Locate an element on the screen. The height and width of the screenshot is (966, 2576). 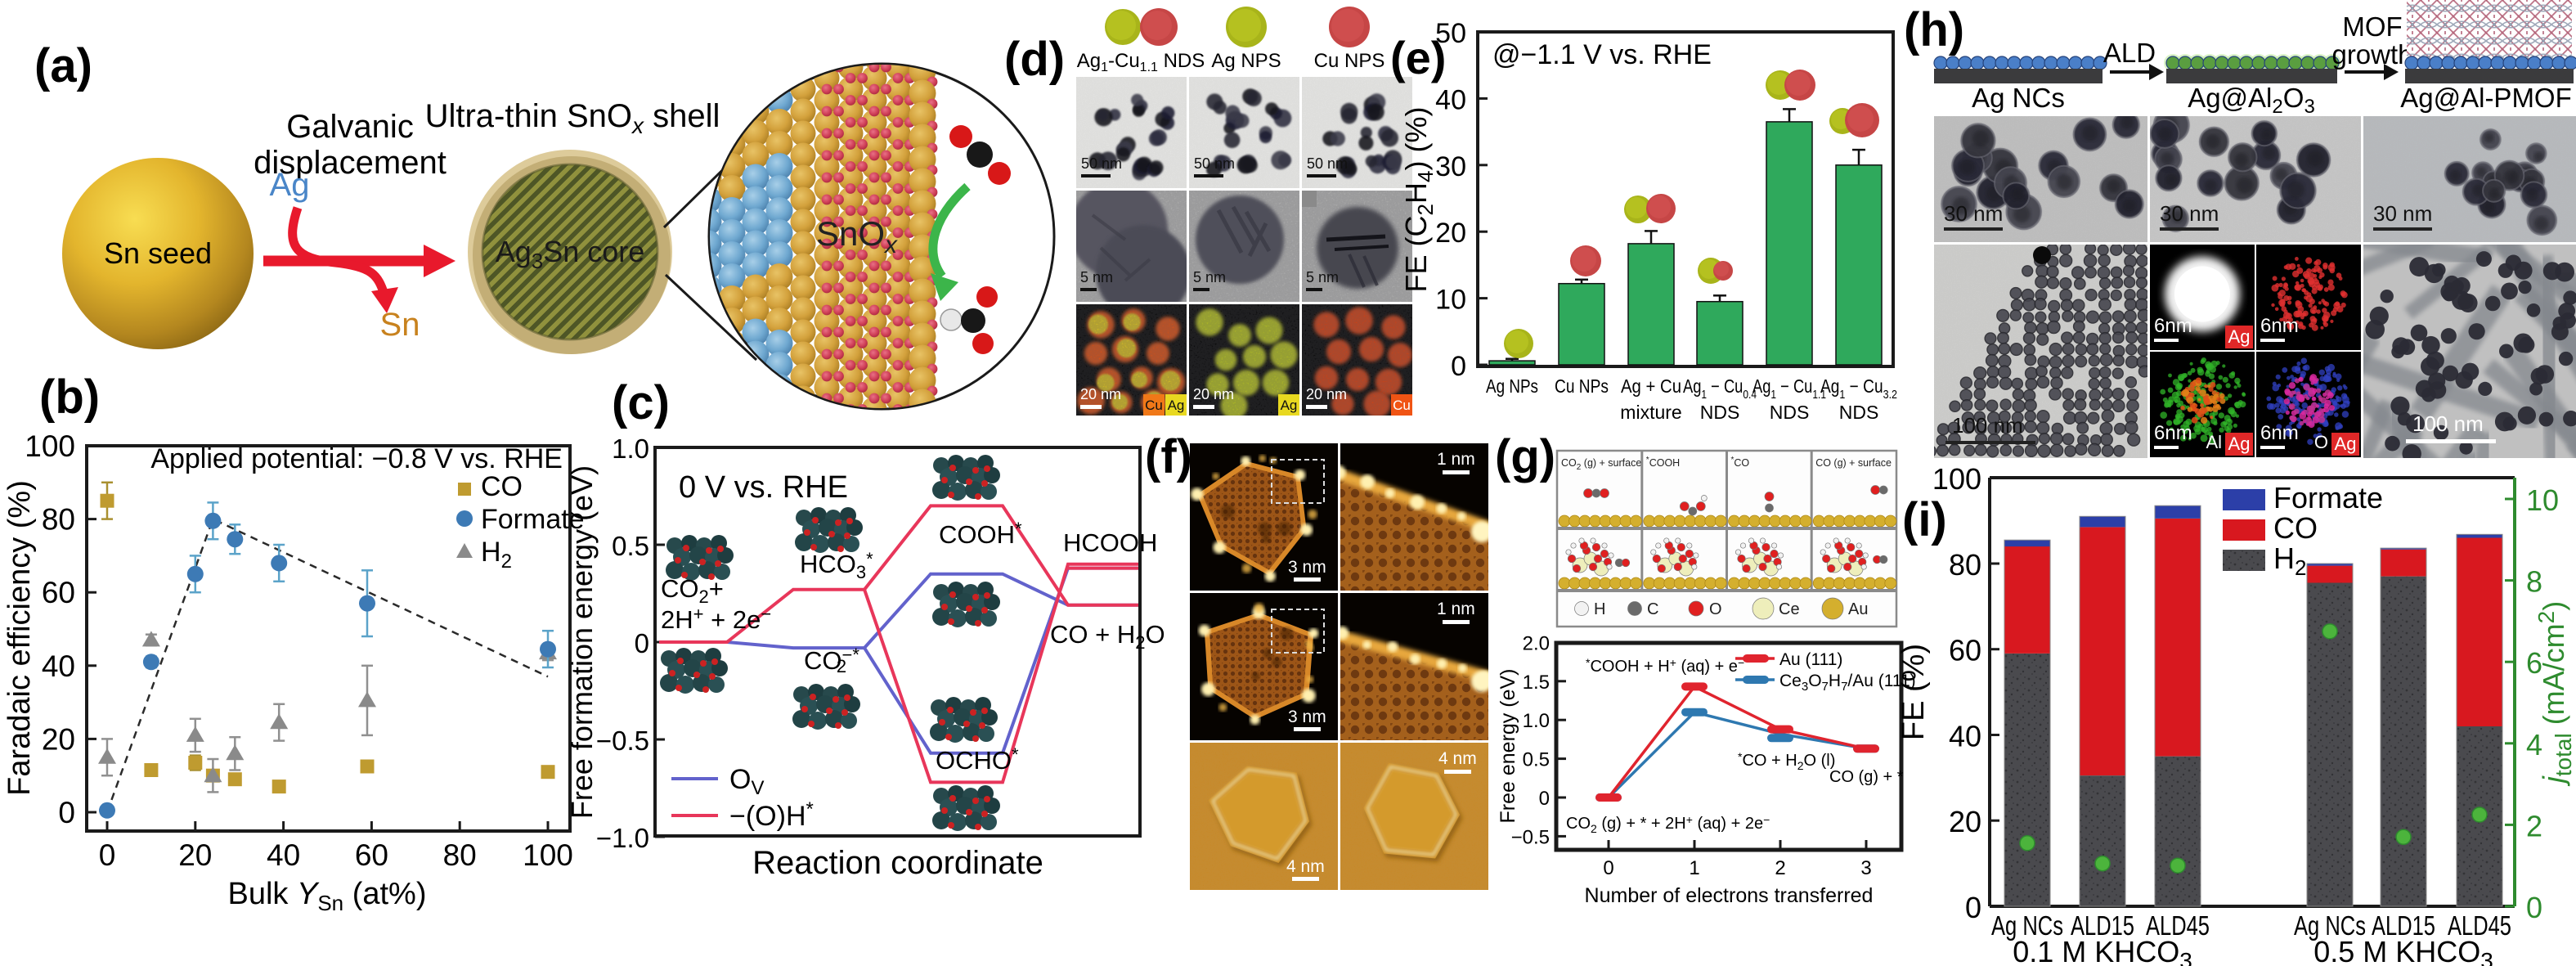
svg-text:Number of electrons transferre: Number of electrons transferred is located at coordinates (1730, 895).